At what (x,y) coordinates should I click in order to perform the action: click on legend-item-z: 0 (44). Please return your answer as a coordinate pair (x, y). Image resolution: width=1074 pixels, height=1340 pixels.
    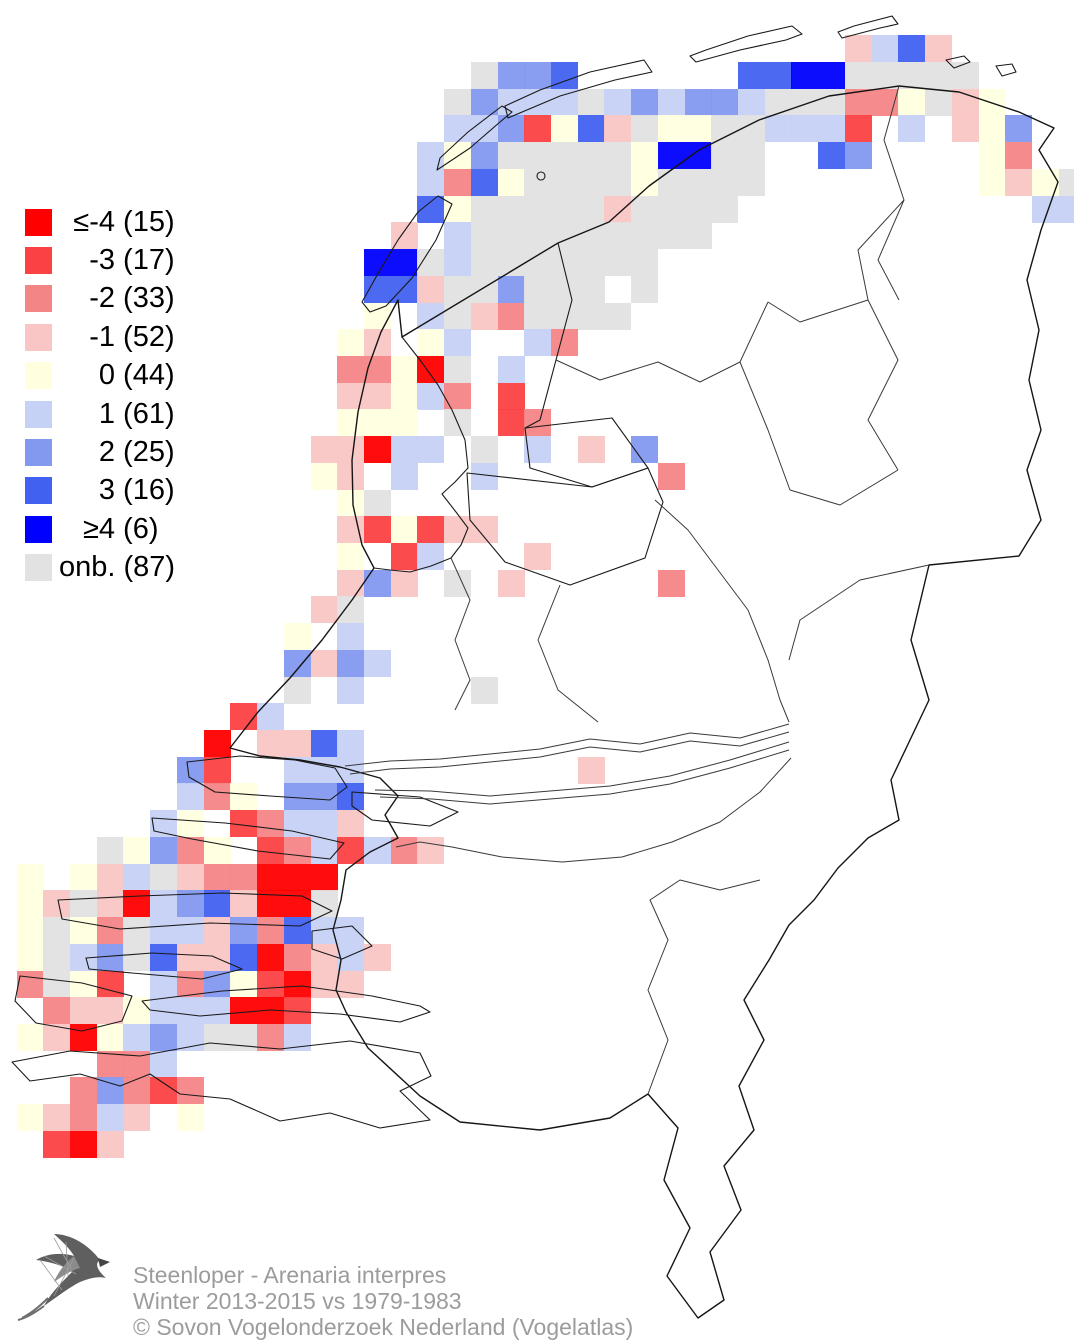
    Looking at the image, I should click on (100, 376).